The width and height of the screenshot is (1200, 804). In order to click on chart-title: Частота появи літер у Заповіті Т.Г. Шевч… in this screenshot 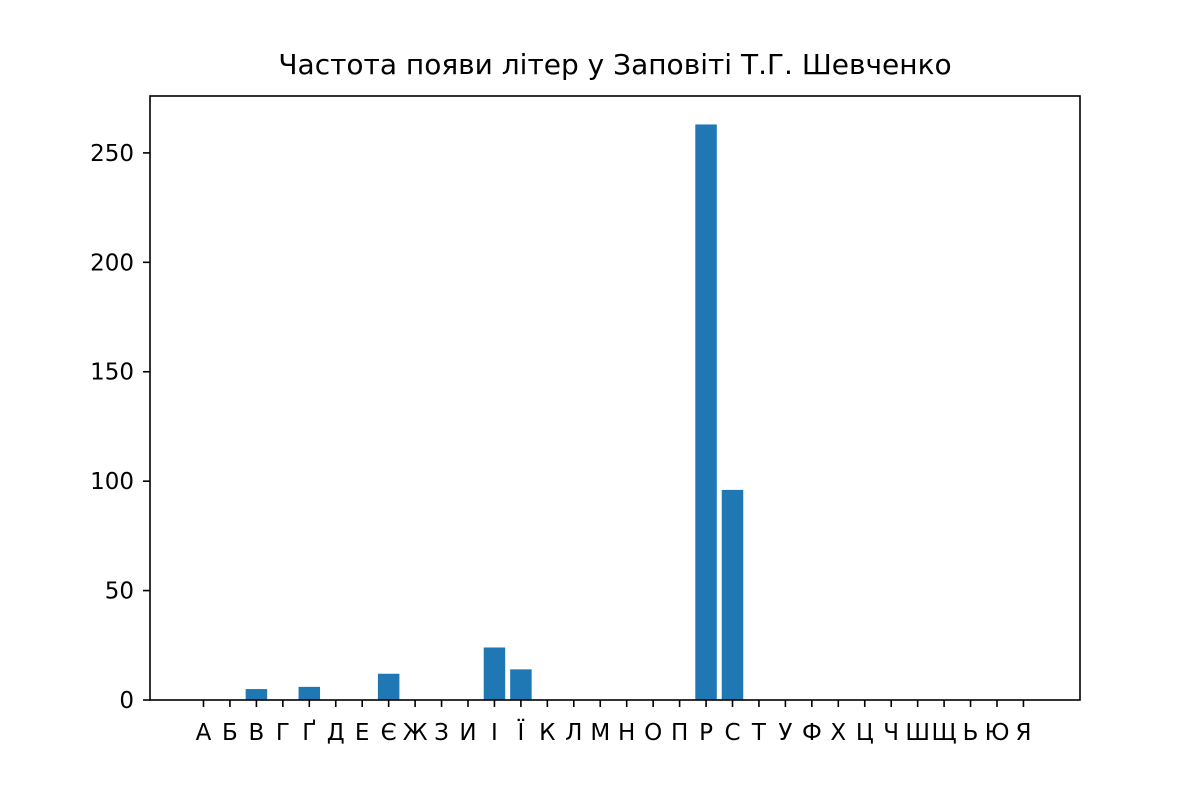, I will do `click(615, 64)`.